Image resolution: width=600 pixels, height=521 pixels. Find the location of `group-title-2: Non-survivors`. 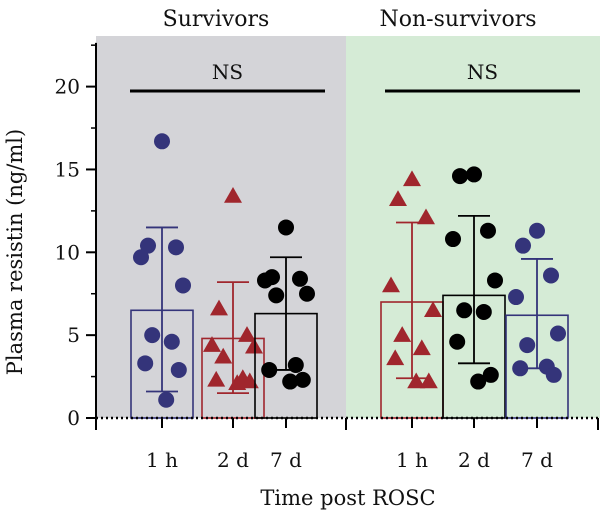

group-title-2: Non-survivors is located at coordinates (457, 19).